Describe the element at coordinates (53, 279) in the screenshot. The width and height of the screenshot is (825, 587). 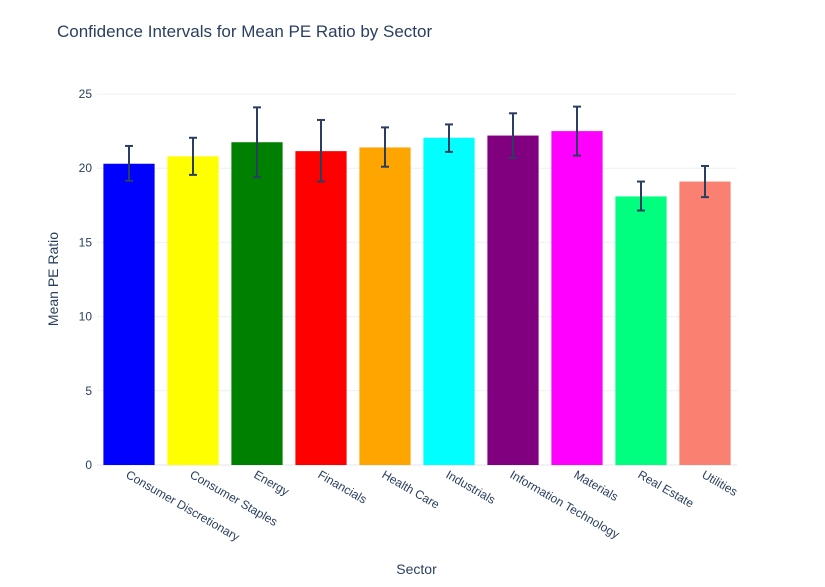
I see `y-axis-title: Mean PE Ratio` at that location.